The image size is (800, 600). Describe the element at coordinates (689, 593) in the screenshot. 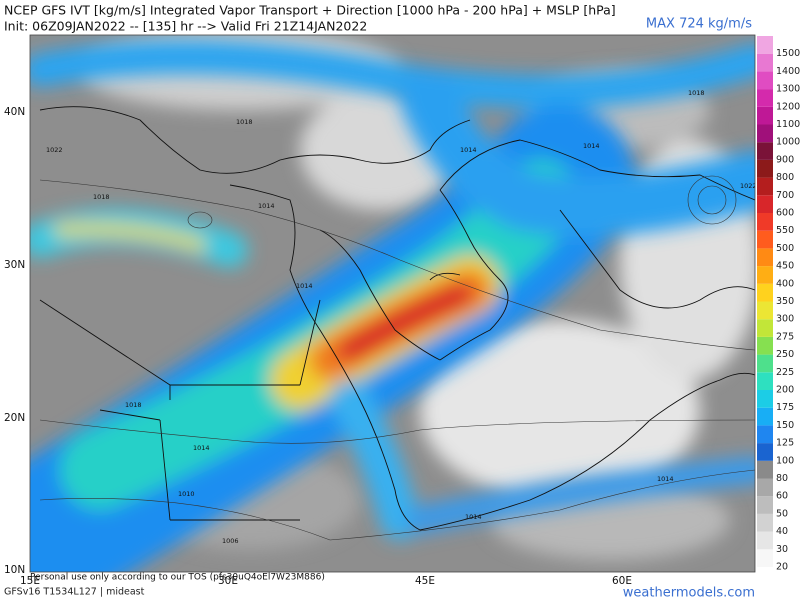

I see `site-link: weathermodels.com` at that location.